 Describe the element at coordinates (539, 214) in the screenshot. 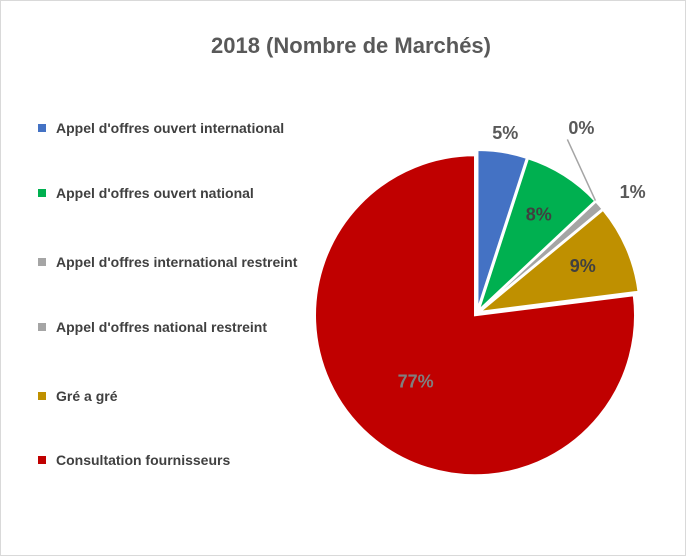

I see `data-label: 8%` at that location.